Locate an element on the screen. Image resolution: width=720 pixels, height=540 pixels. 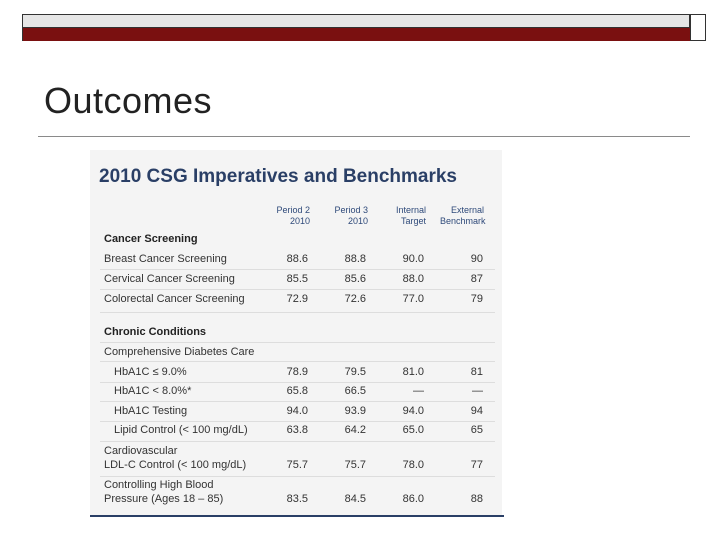
cell-internal-target: 65.0 is located at coordinates (413, 430).